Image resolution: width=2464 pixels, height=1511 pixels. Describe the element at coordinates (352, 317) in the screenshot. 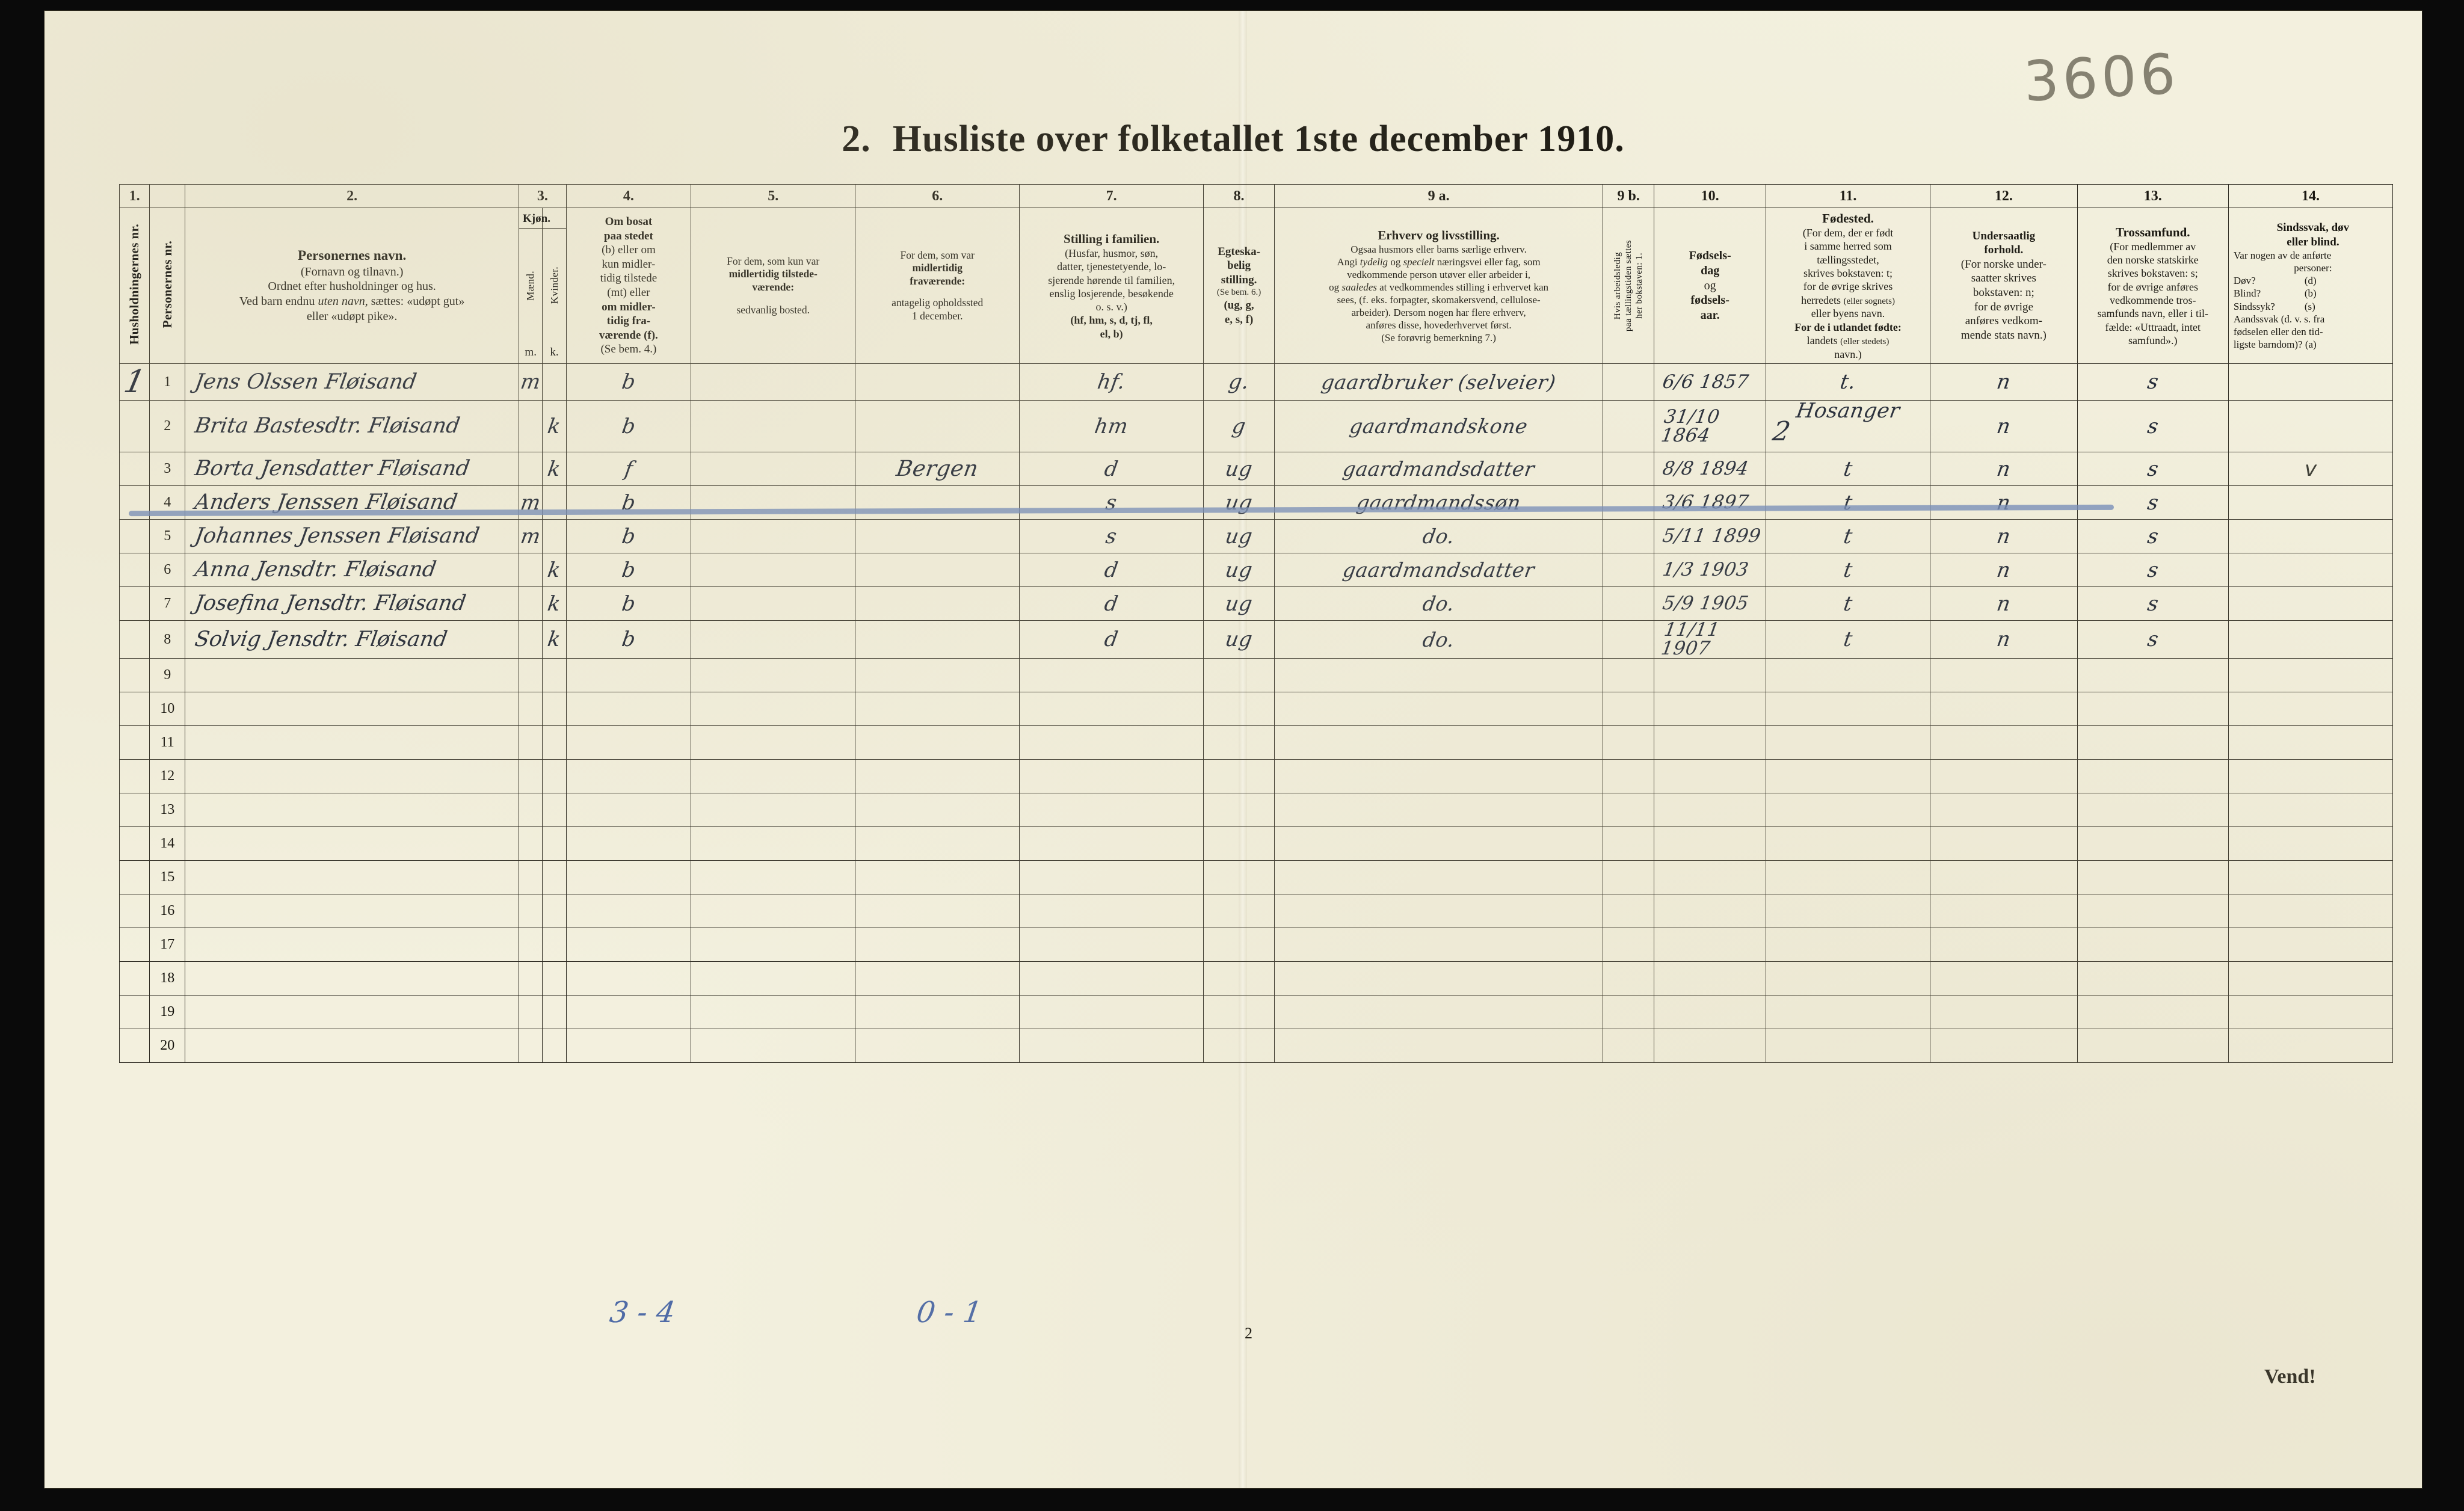

I see `header-name-l4: eller «udøpt pike».` at that location.